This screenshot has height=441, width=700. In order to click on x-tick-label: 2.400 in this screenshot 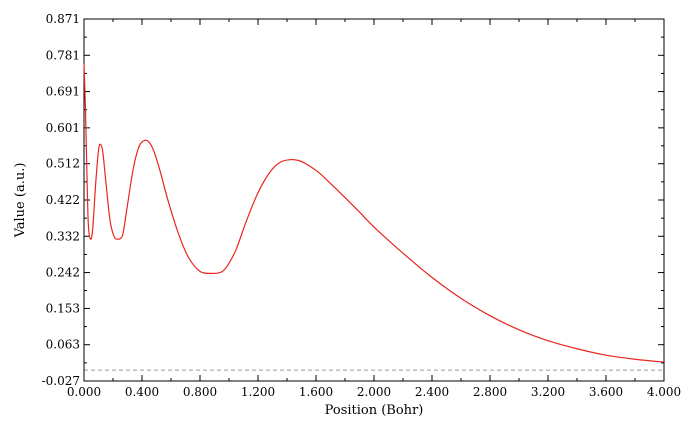, I will do `click(432, 392)`.